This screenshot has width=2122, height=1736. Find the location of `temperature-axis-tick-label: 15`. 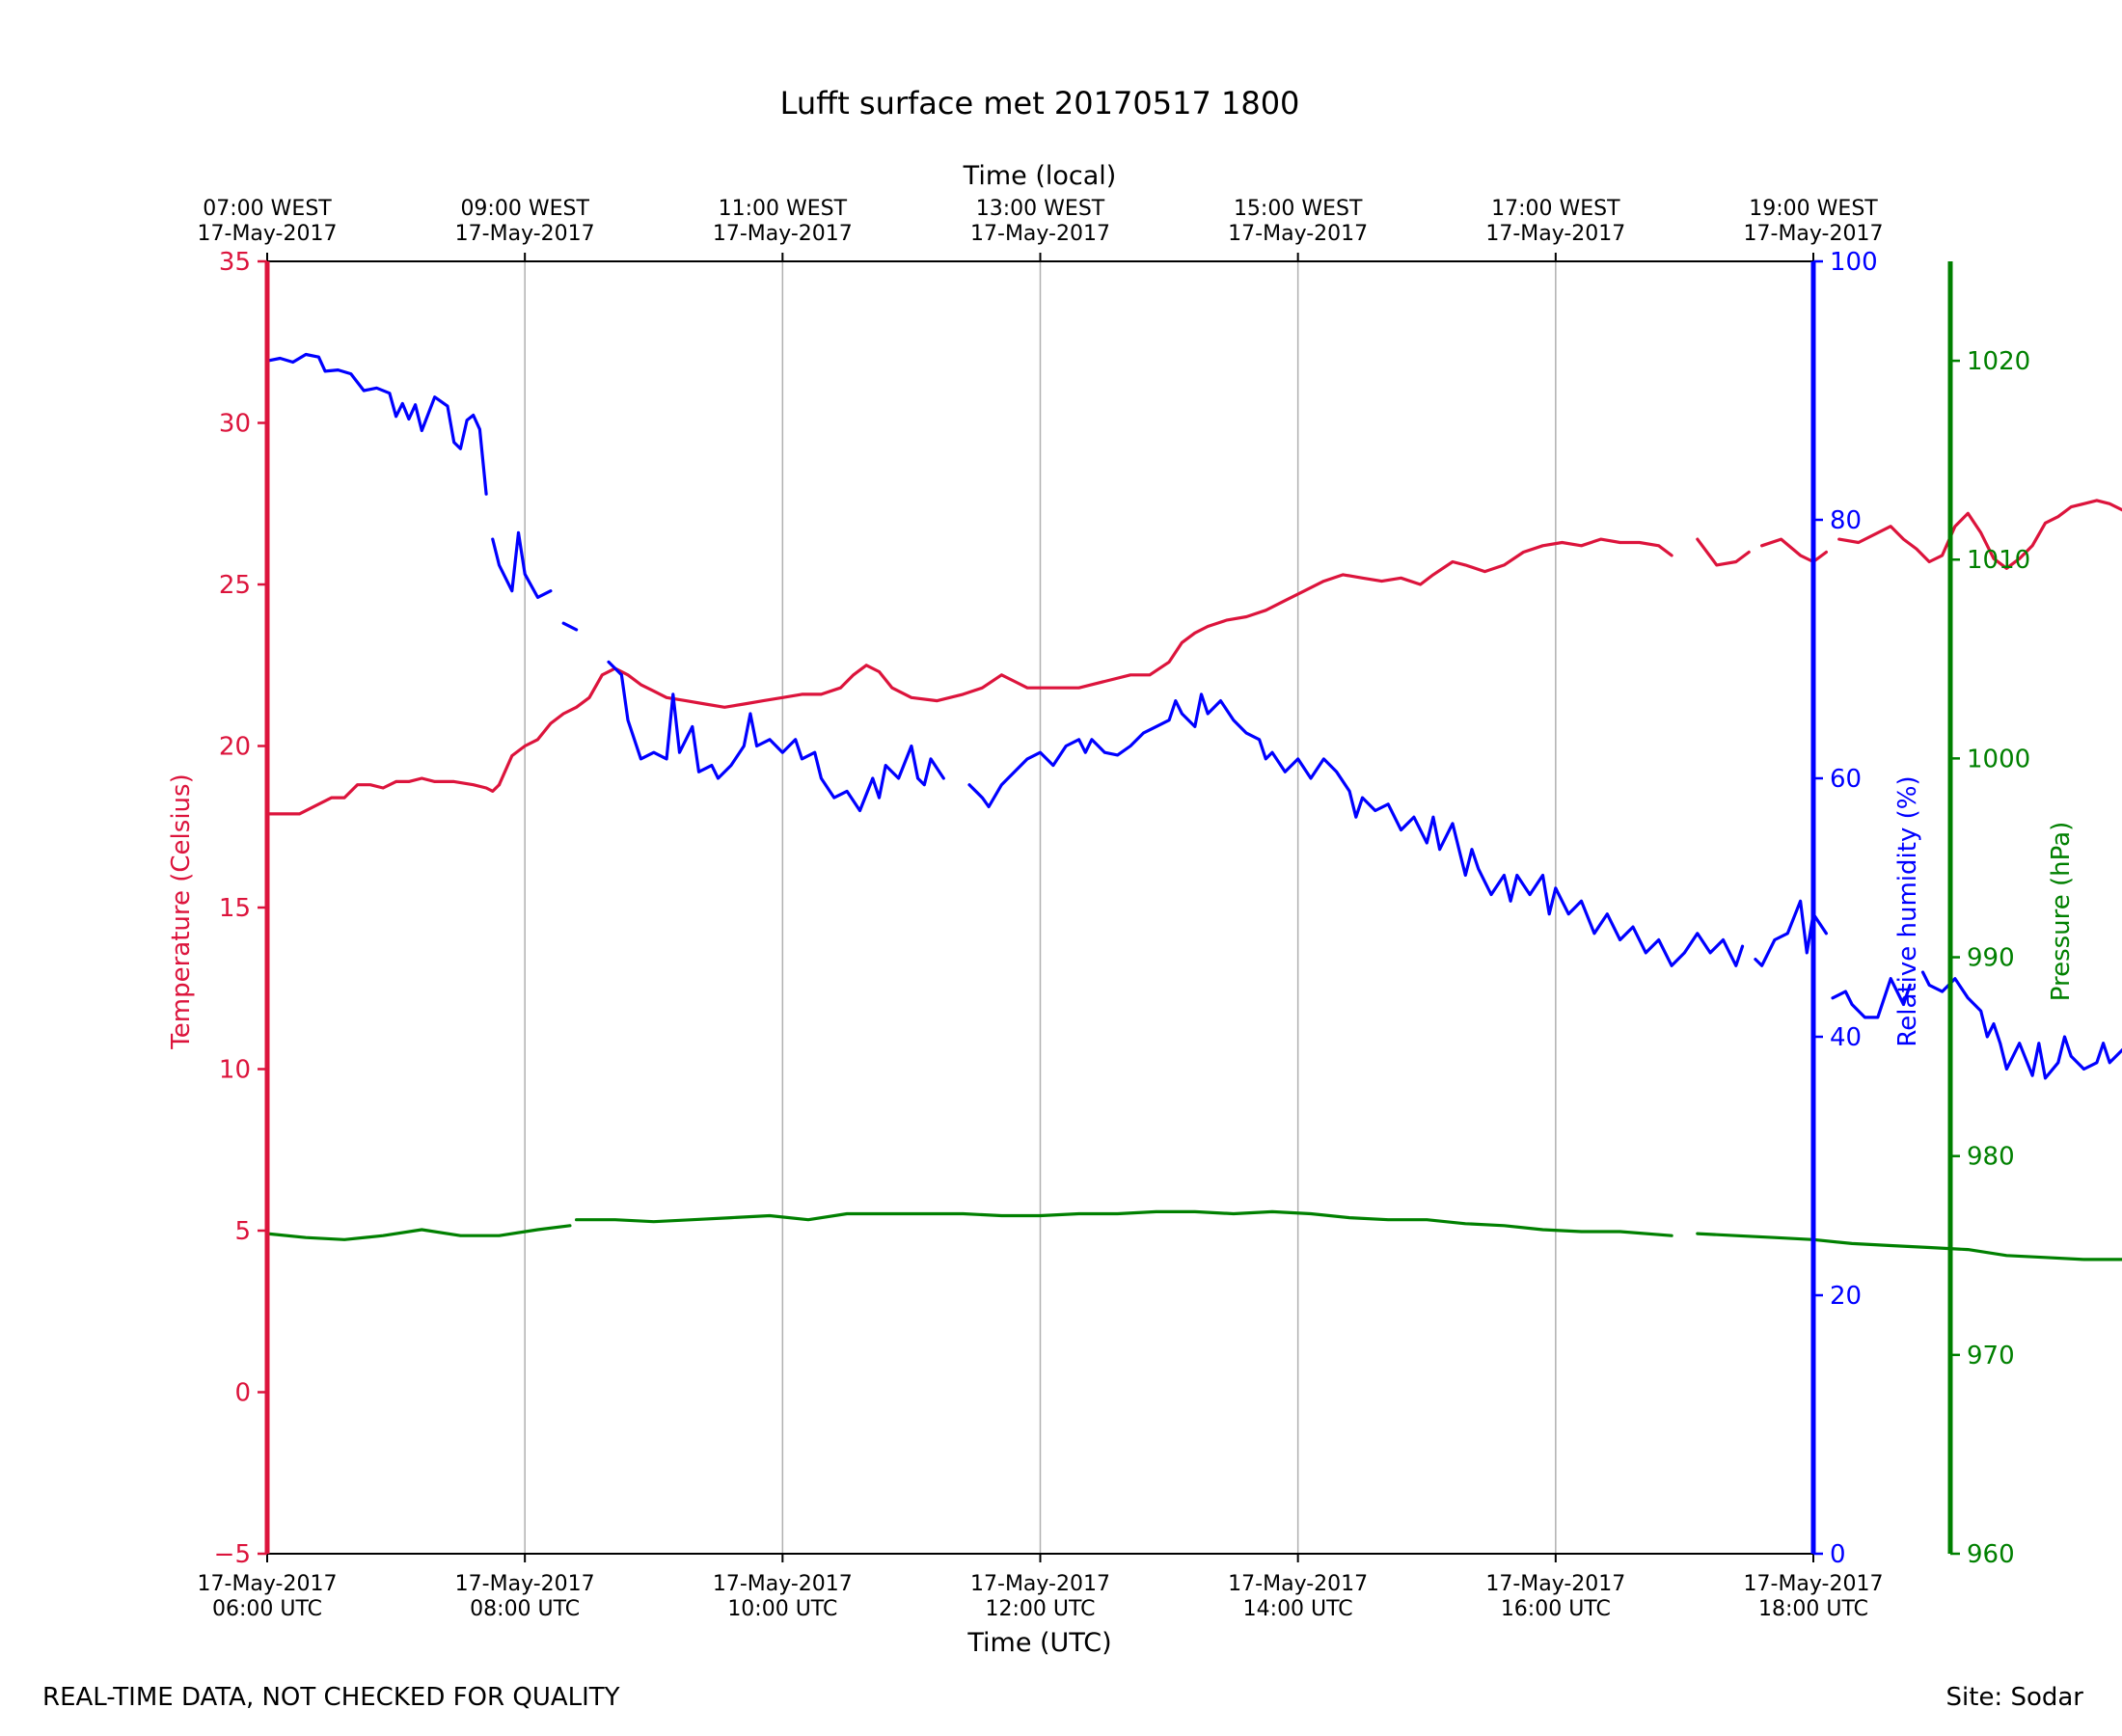

temperature-axis-tick-label: 15 is located at coordinates (235, 909).